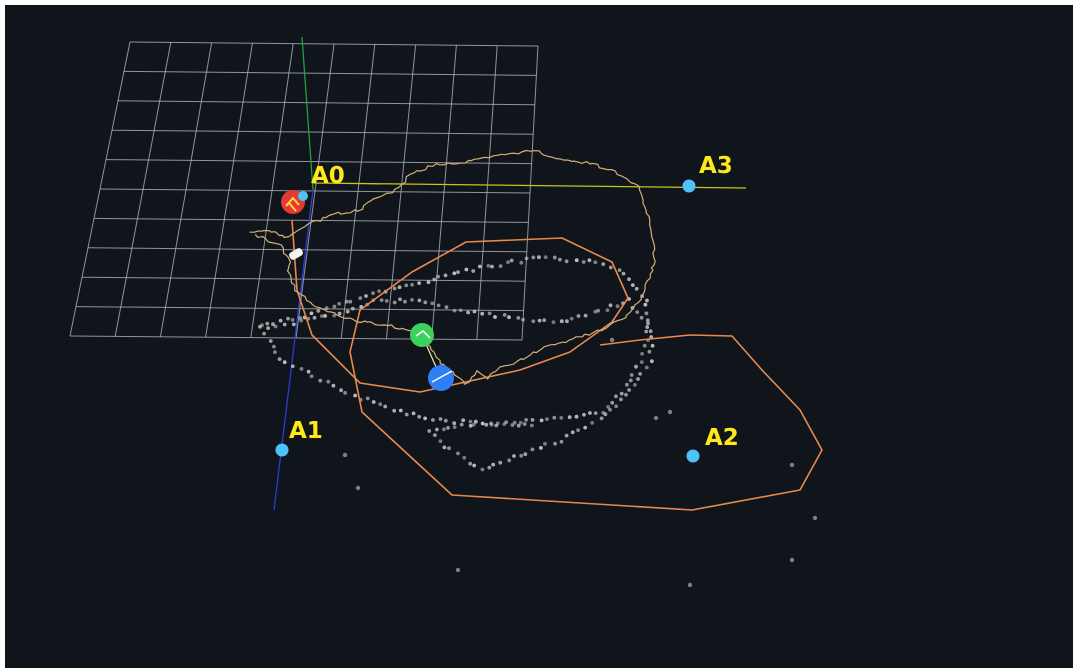 Image resolution: width=1073 pixels, height=668 pixels. I want to click on anchor-a1-marker, so click(282, 450).